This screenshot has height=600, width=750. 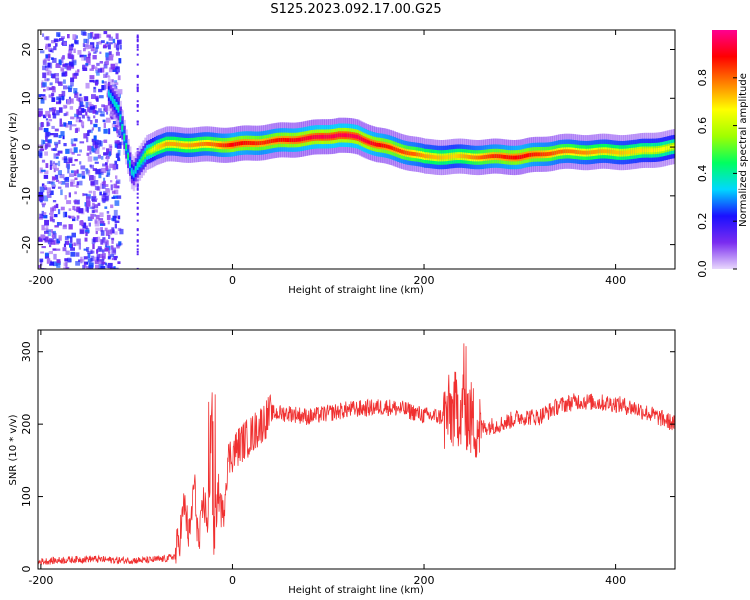 What do you see at coordinates (716, 173) in the screenshot?
I see `colorbar-axis: 0.0 0.2 0.4 0.6 0.8` at bounding box center [716, 173].